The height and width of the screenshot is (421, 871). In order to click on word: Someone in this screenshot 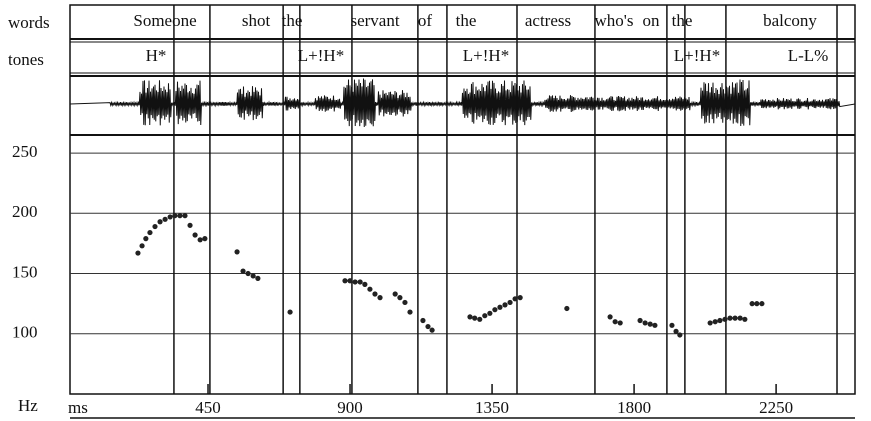, I will do `click(164, 20)`.